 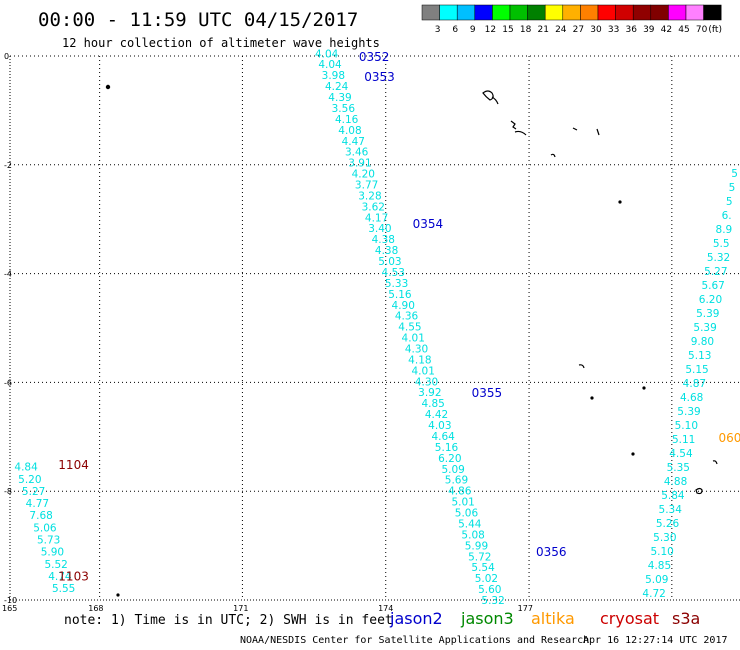 I want to click on satellite-name: cryosat, so click(x=629, y=618).